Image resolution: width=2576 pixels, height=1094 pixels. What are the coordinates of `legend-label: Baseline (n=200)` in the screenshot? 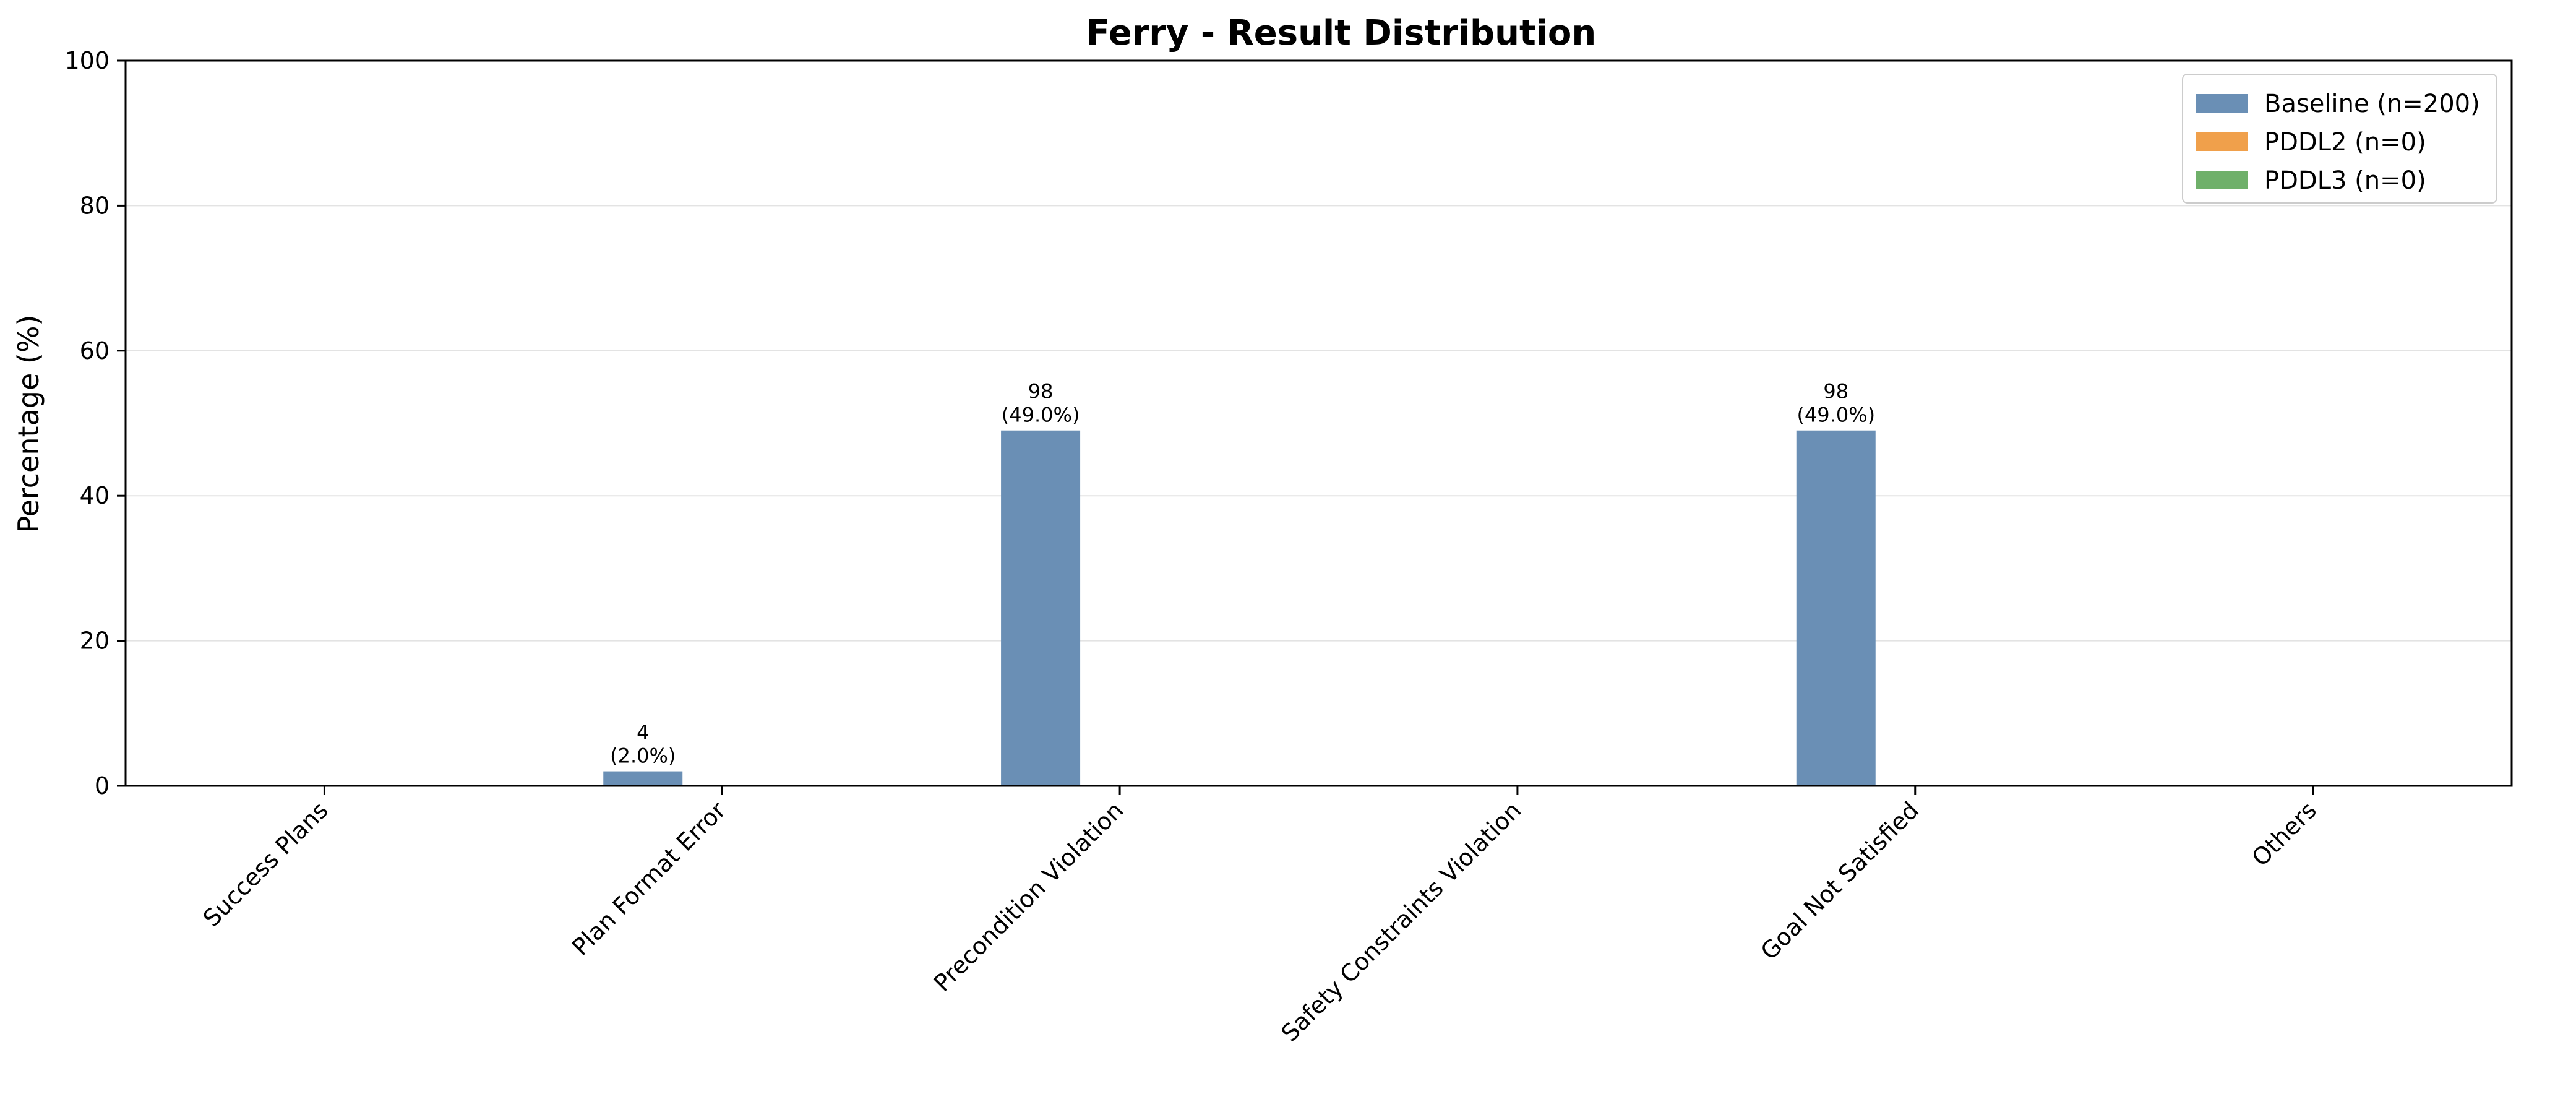 It's located at (2372, 104).